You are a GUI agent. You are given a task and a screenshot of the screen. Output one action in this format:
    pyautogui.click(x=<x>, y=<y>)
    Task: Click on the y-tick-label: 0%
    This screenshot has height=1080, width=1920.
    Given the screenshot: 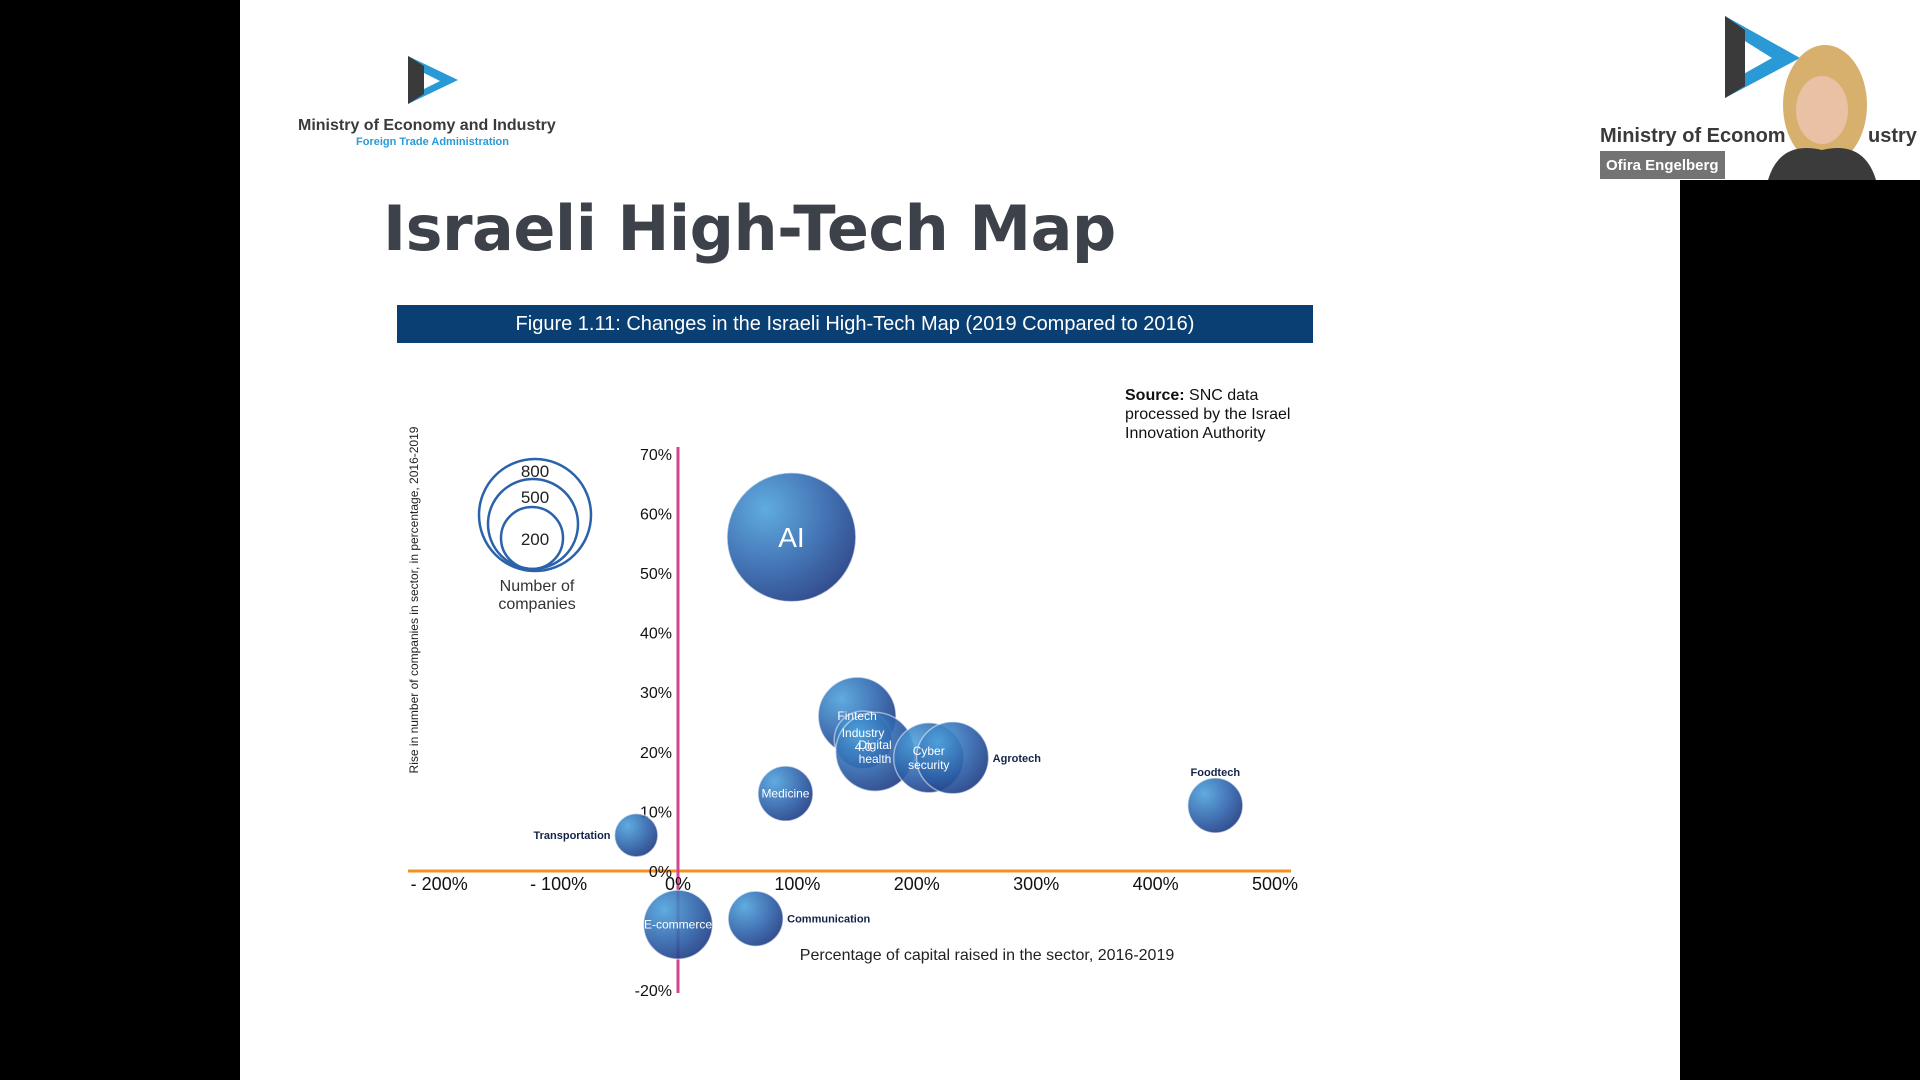 What is the action you would take?
    pyautogui.click(x=660, y=872)
    